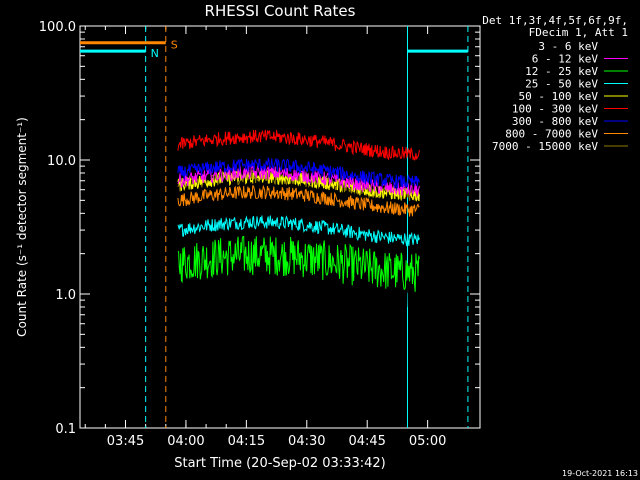 This screenshot has width=640, height=480. I want to click on legend-label-2: 12 - 25 keV, so click(561, 71).